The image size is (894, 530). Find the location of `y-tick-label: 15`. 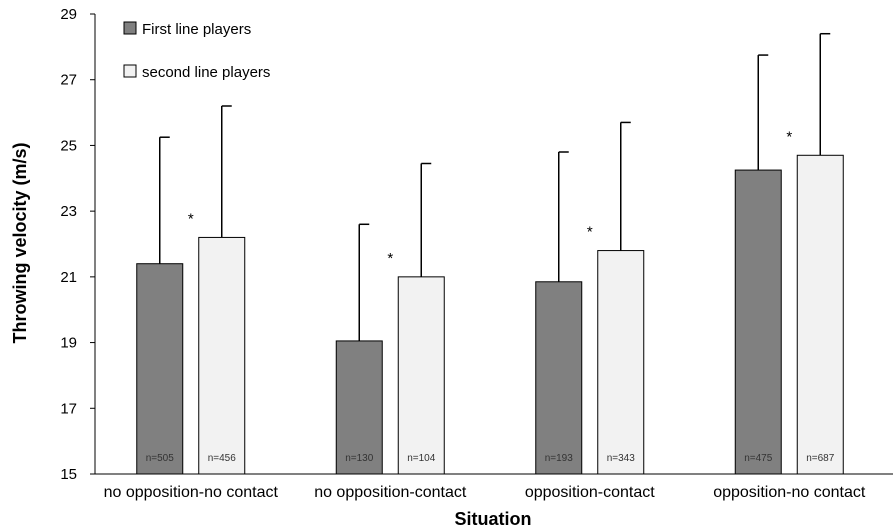

y-tick-label: 15 is located at coordinates (68, 474).